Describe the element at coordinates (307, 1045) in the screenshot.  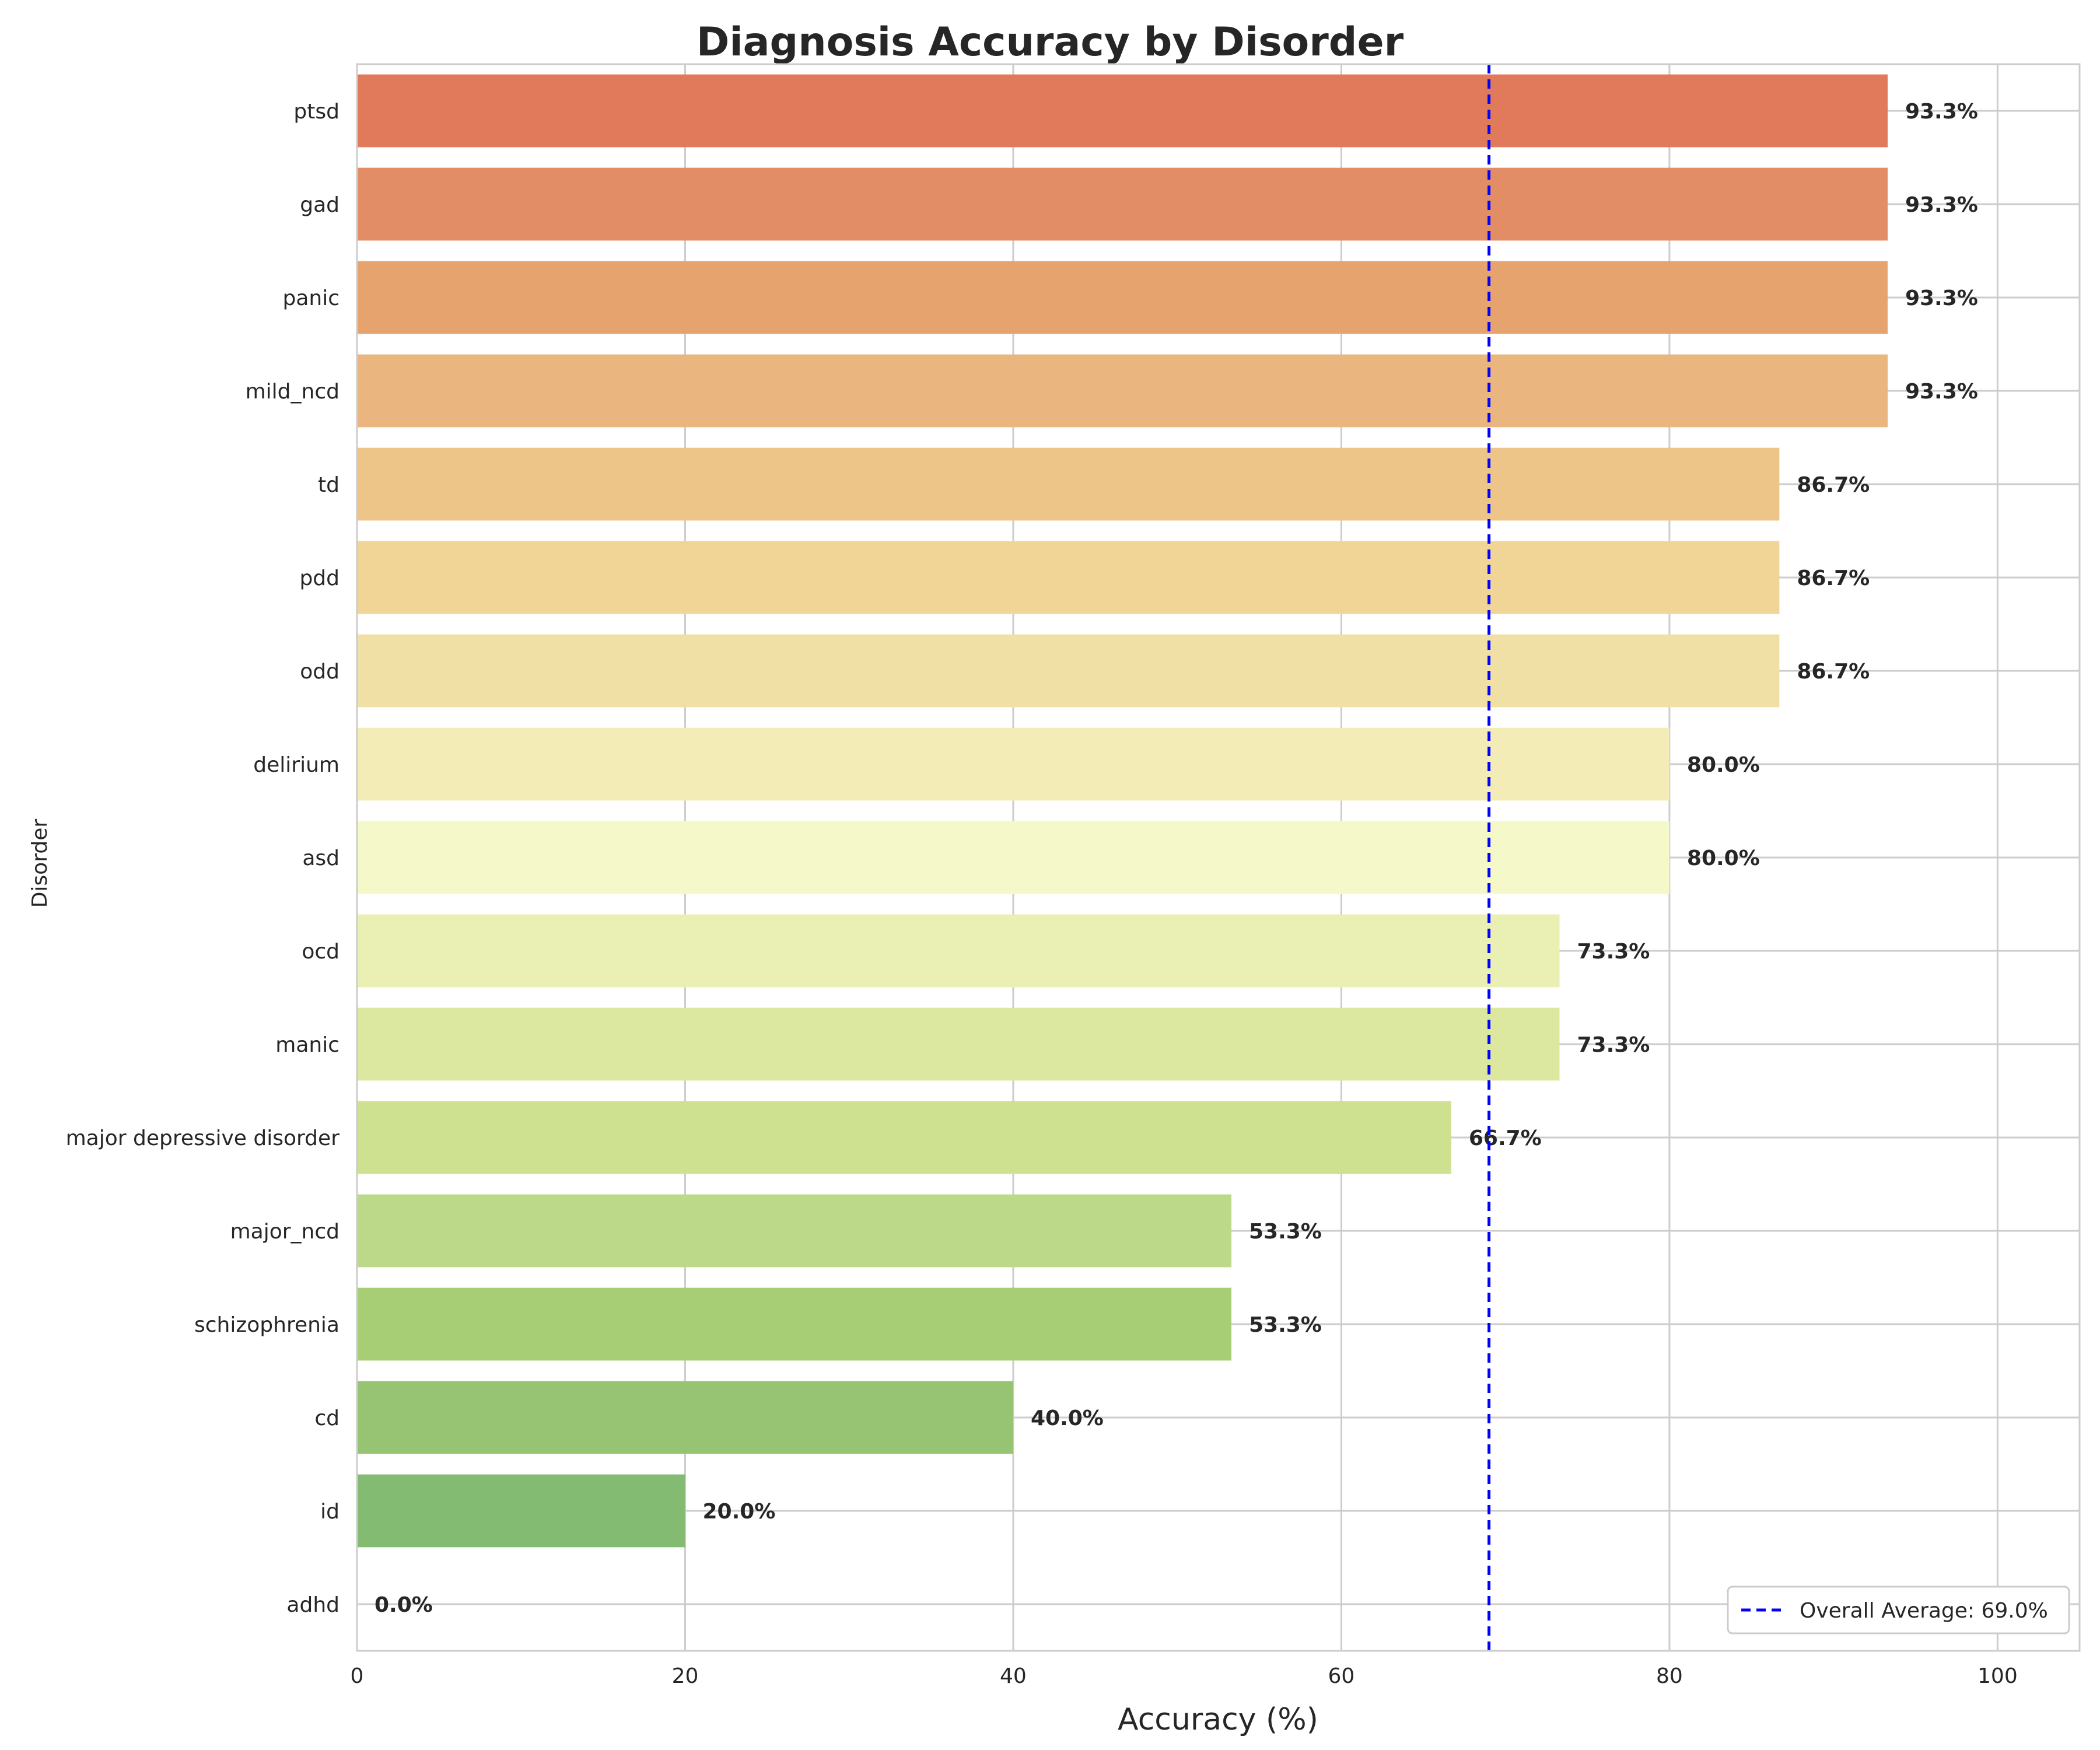
I see `y-tick-label: manic` at that location.